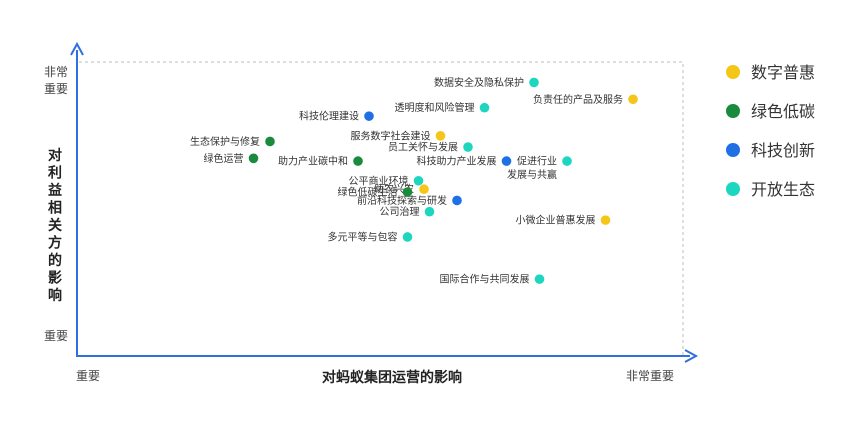  What do you see at coordinates (650, 376) in the screenshot?
I see `x-tick-high: 非常重要` at bounding box center [650, 376].